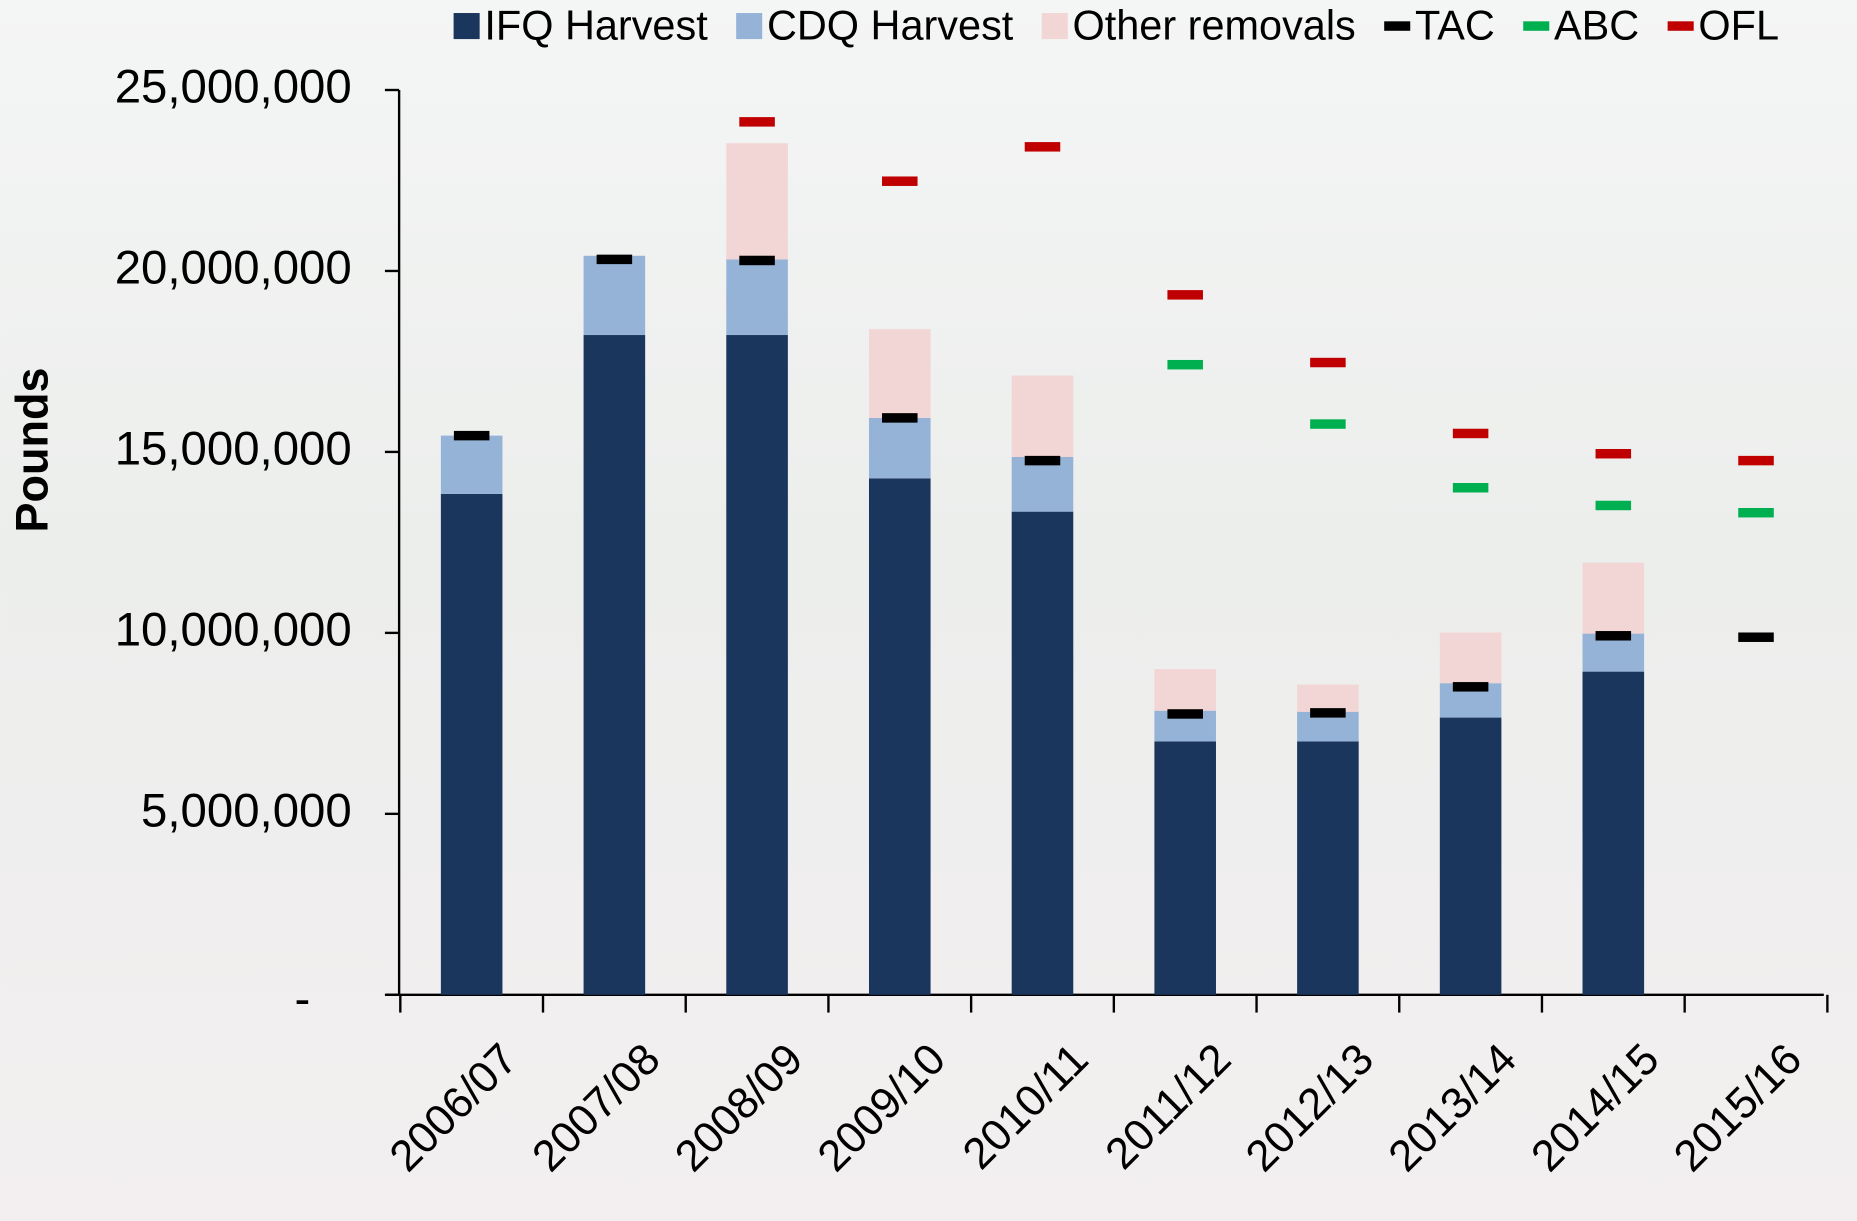 This screenshot has width=1857, height=1221. What do you see at coordinates (233, 267) in the screenshot?
I see `y-tick-label: 20,000,000` at bounding box center [233, 267].